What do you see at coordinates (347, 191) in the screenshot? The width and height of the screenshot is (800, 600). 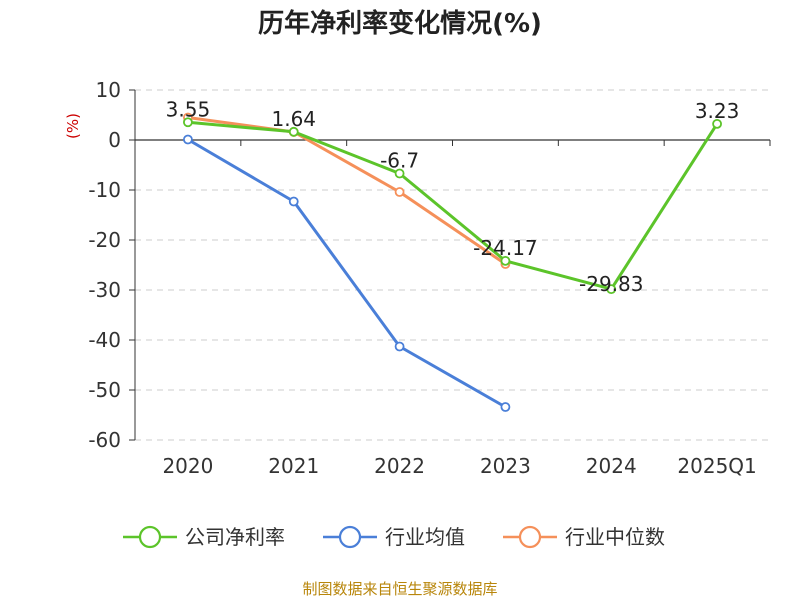 I see `series-line` at bounding box center [347, 191].